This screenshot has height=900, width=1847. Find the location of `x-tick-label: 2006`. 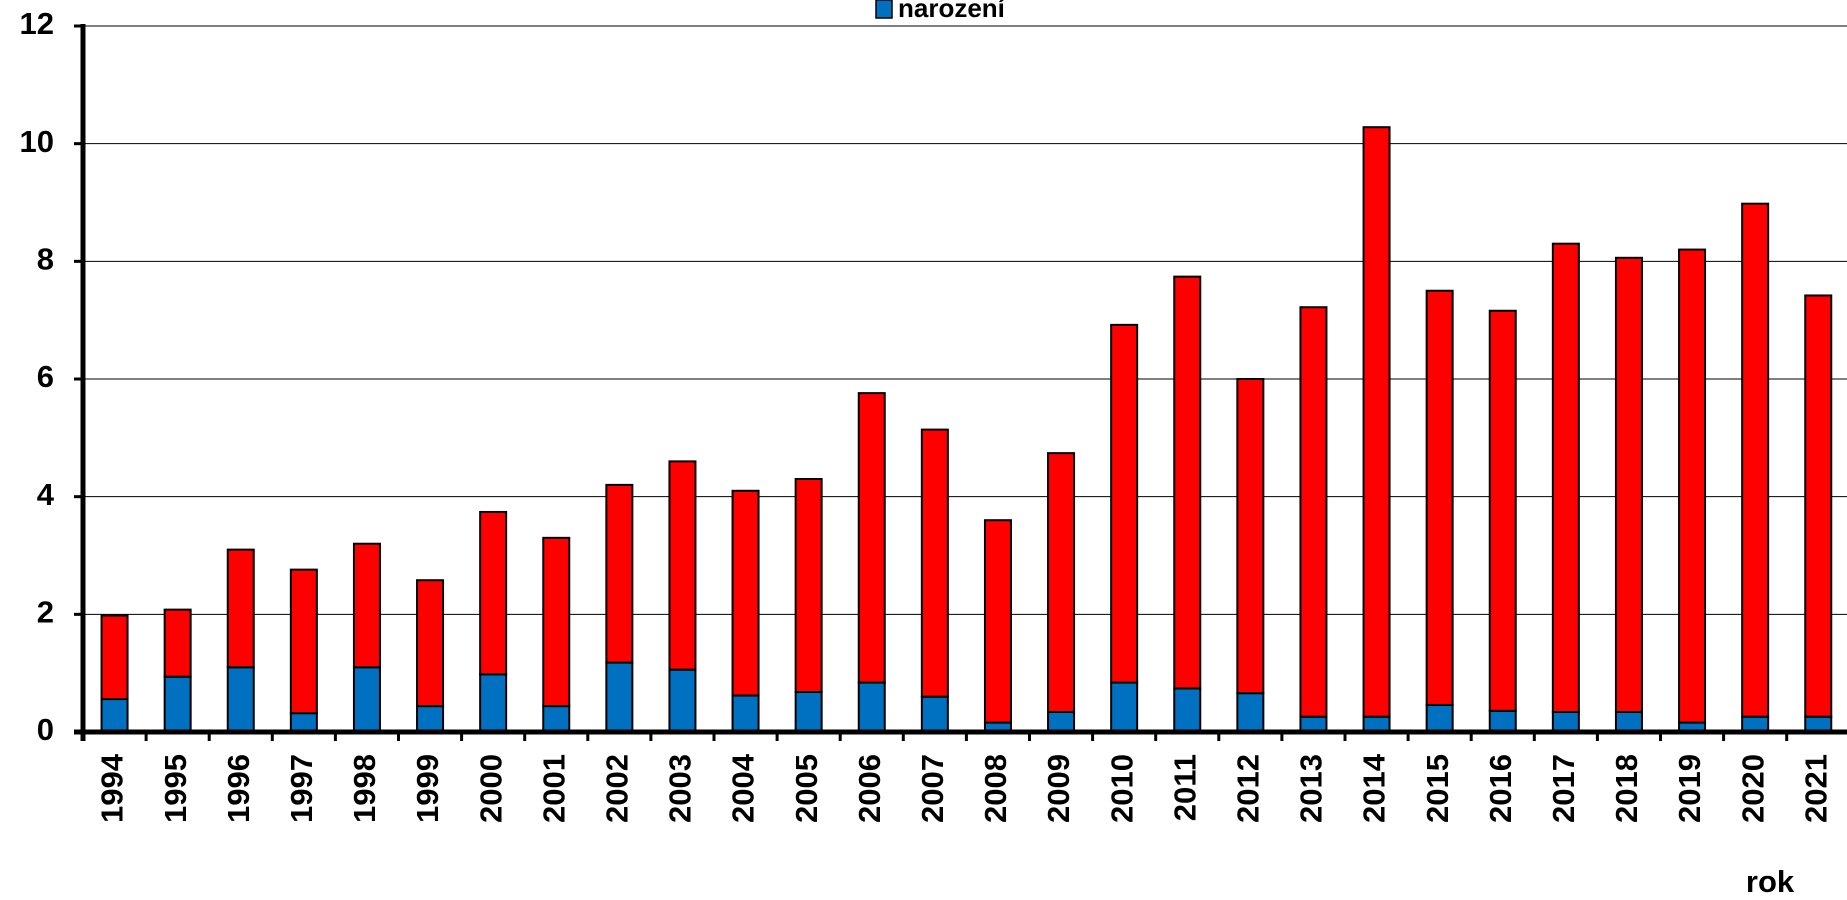

x-tick-label: 2006 is located at coordinates (869, 788).